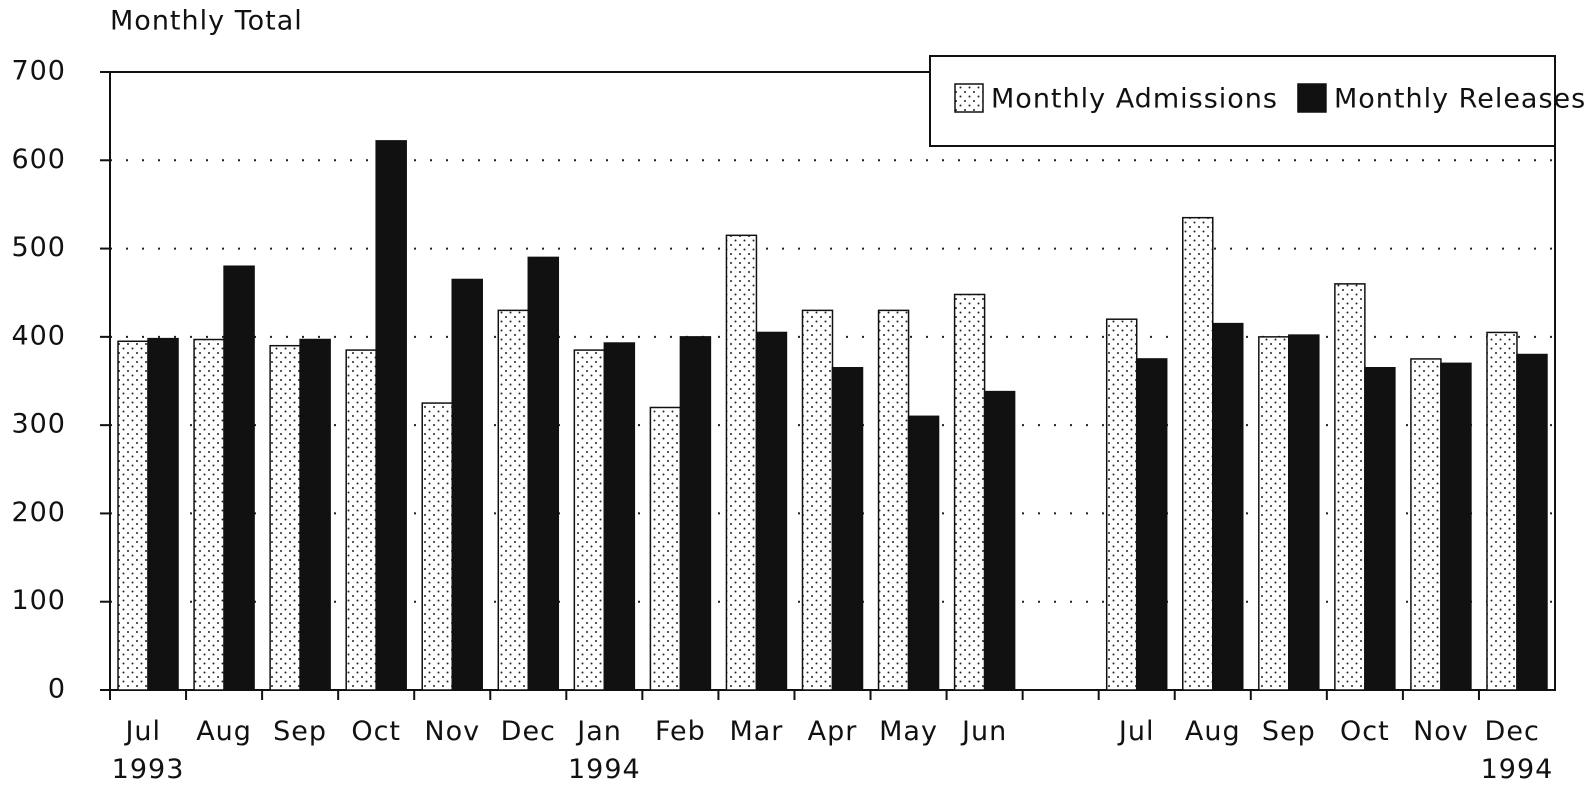 This screenshot has height=801, width=1589. I want to click on legend-label: Monthly Releases, so click(1460, 99).